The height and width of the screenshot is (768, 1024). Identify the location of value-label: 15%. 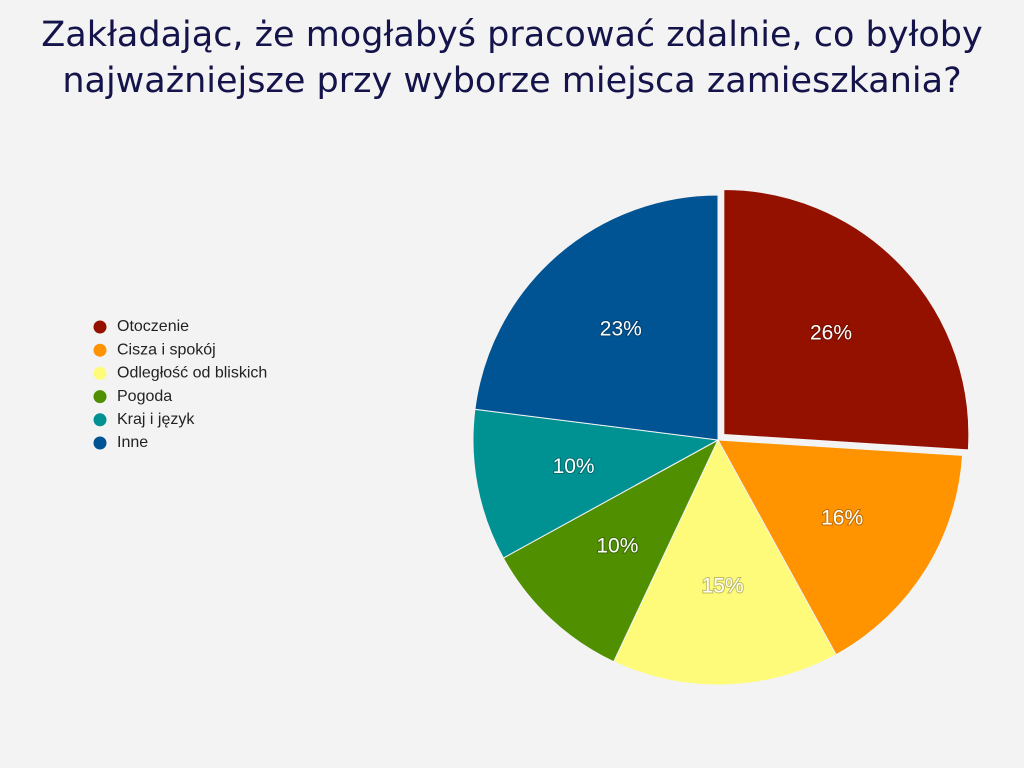
(723, 585).